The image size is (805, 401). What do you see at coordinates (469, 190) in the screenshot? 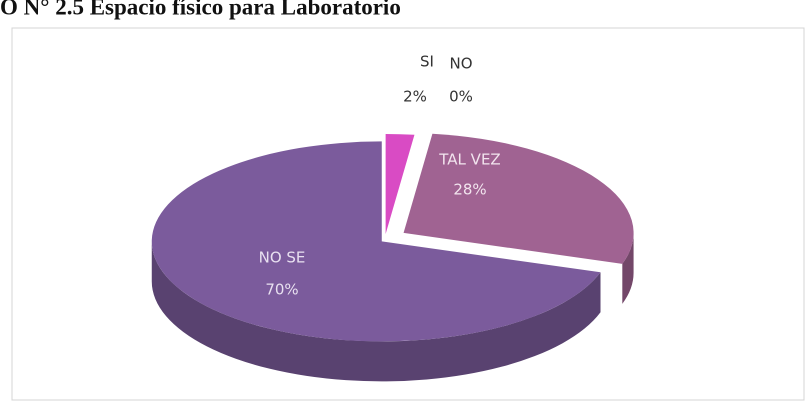
I see `slice-value-label: 28%` at bounding box center [469, 190].